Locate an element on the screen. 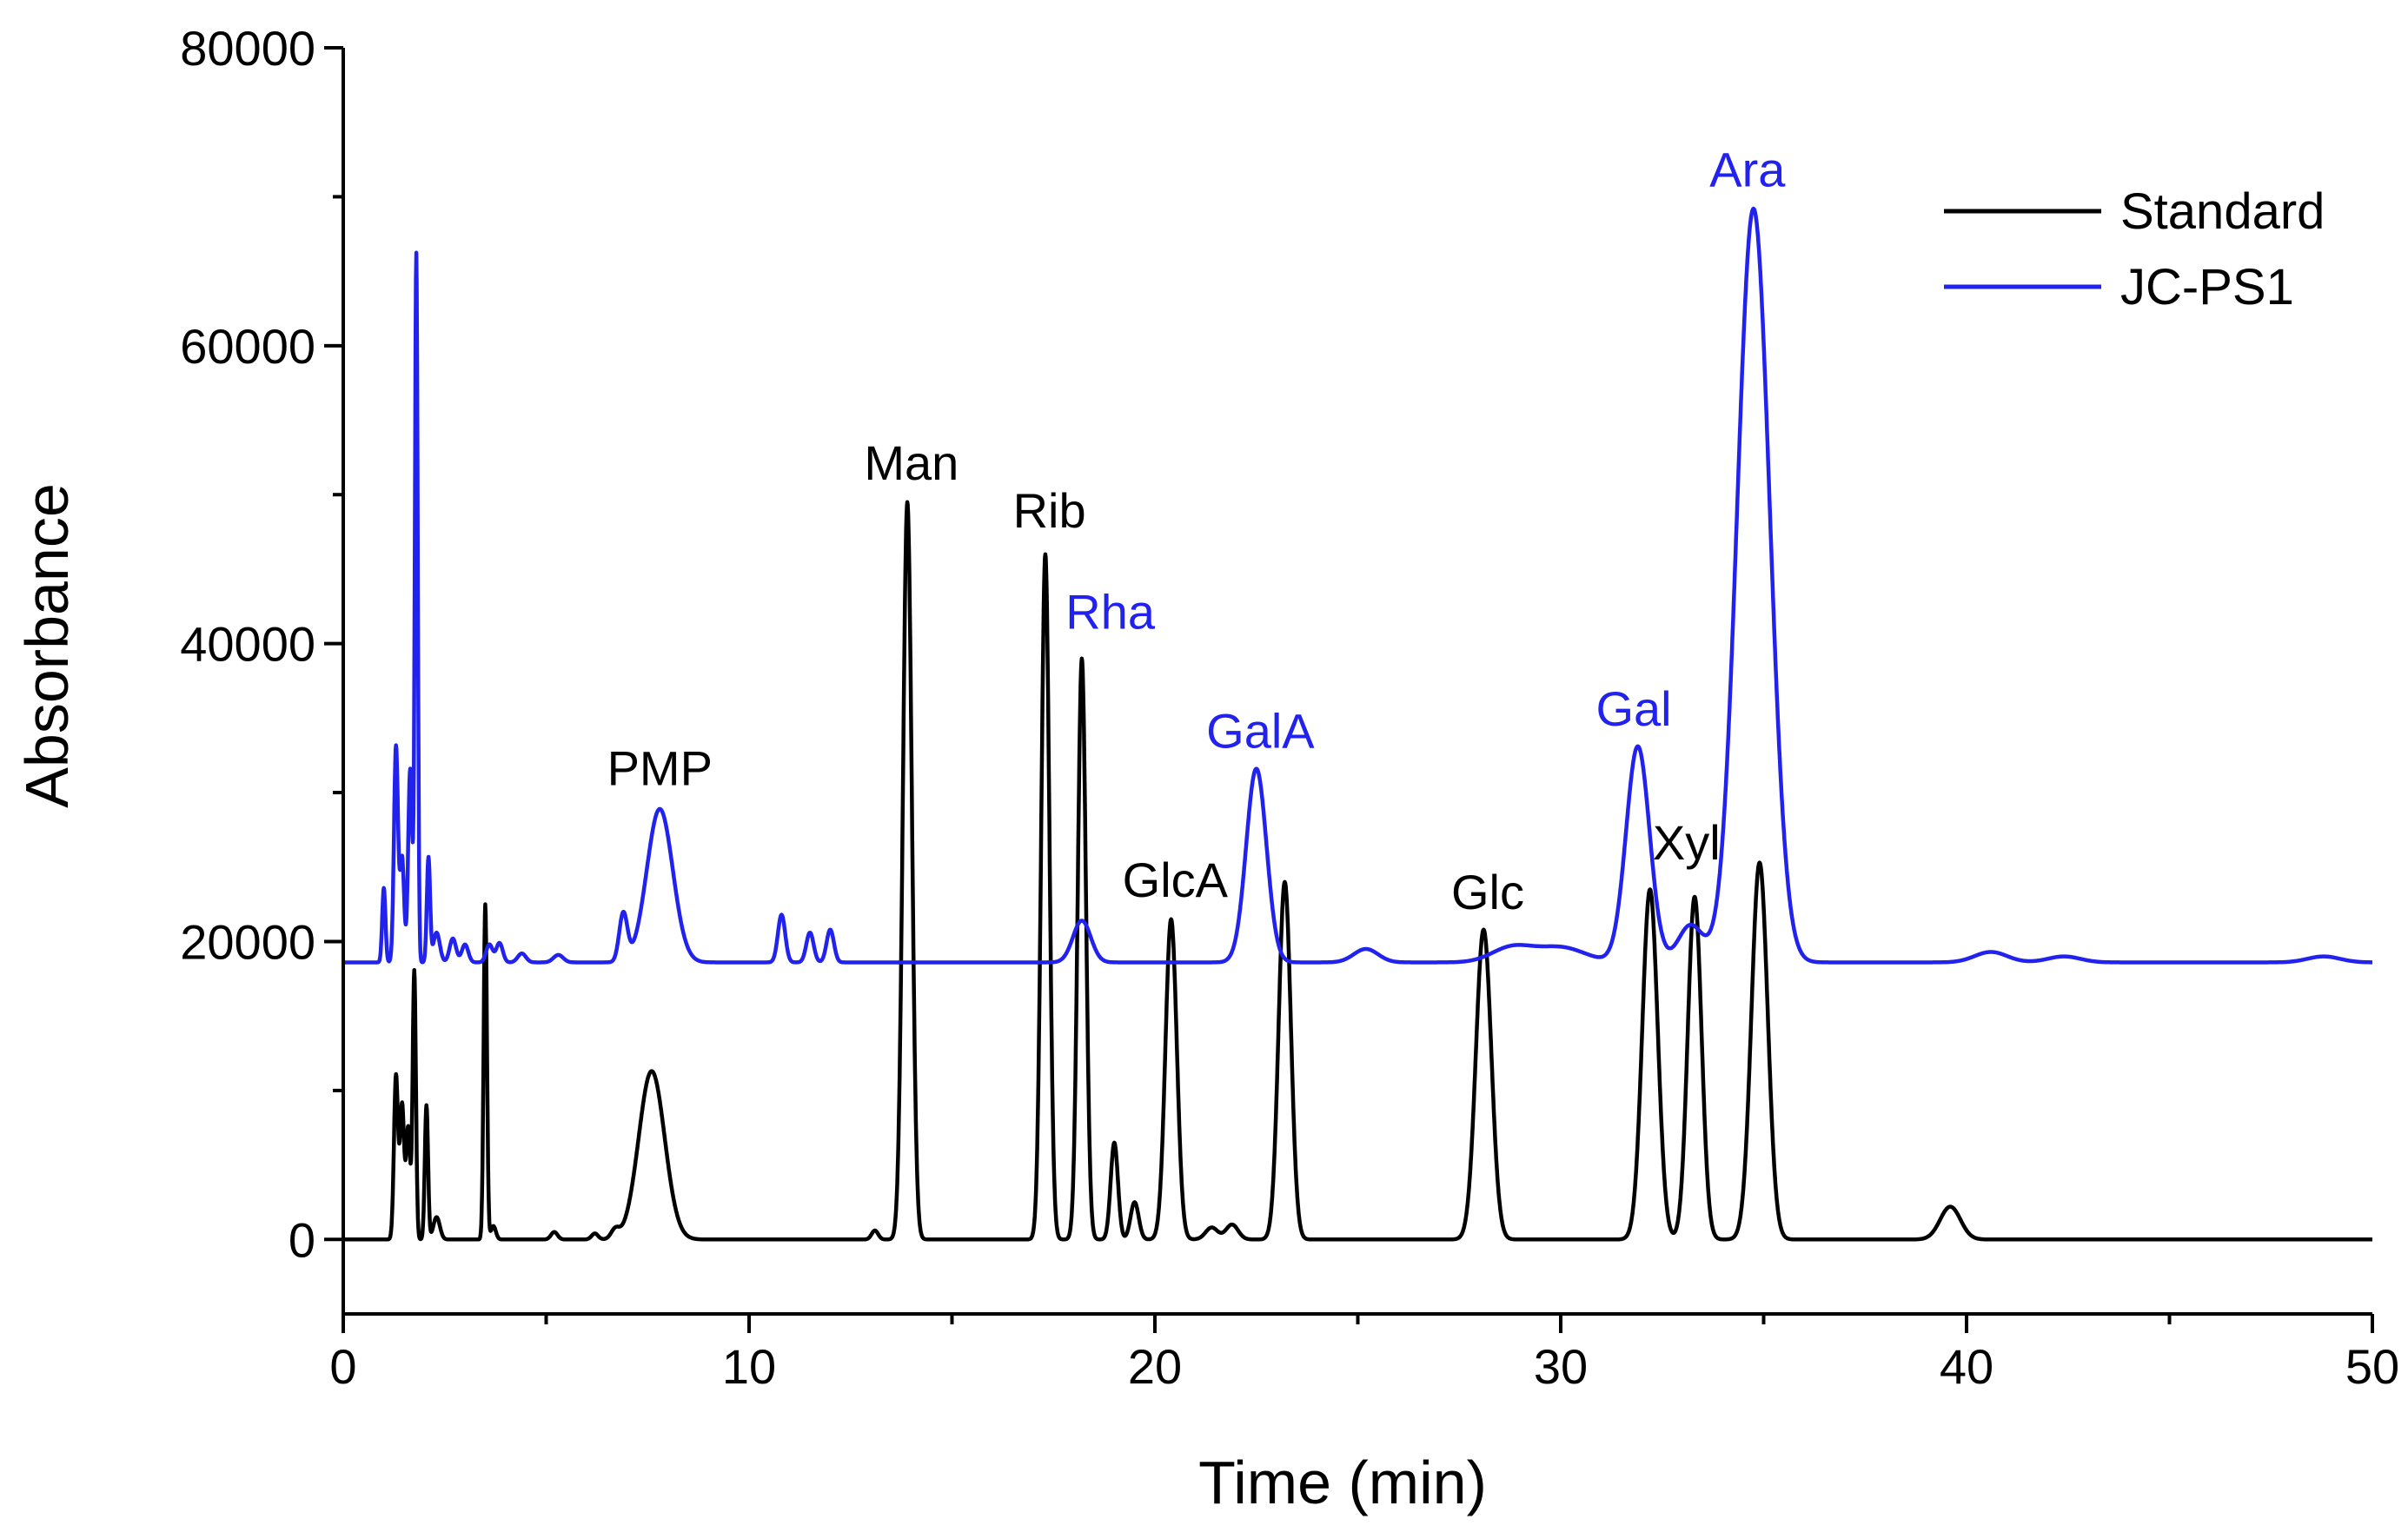 Image resolution: width=2408 pixels, height=1539 pixels. y-tick-label: 80000 is located at coordinates (247, 48).